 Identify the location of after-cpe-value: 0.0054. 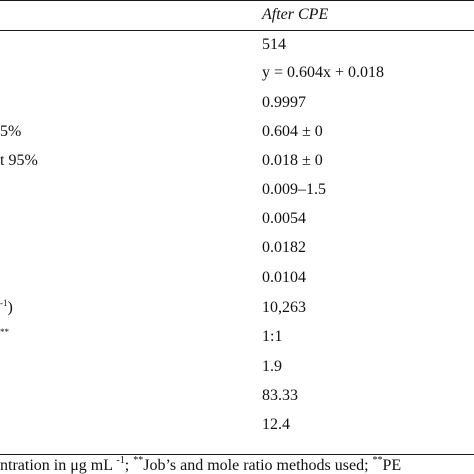
(284, 218).